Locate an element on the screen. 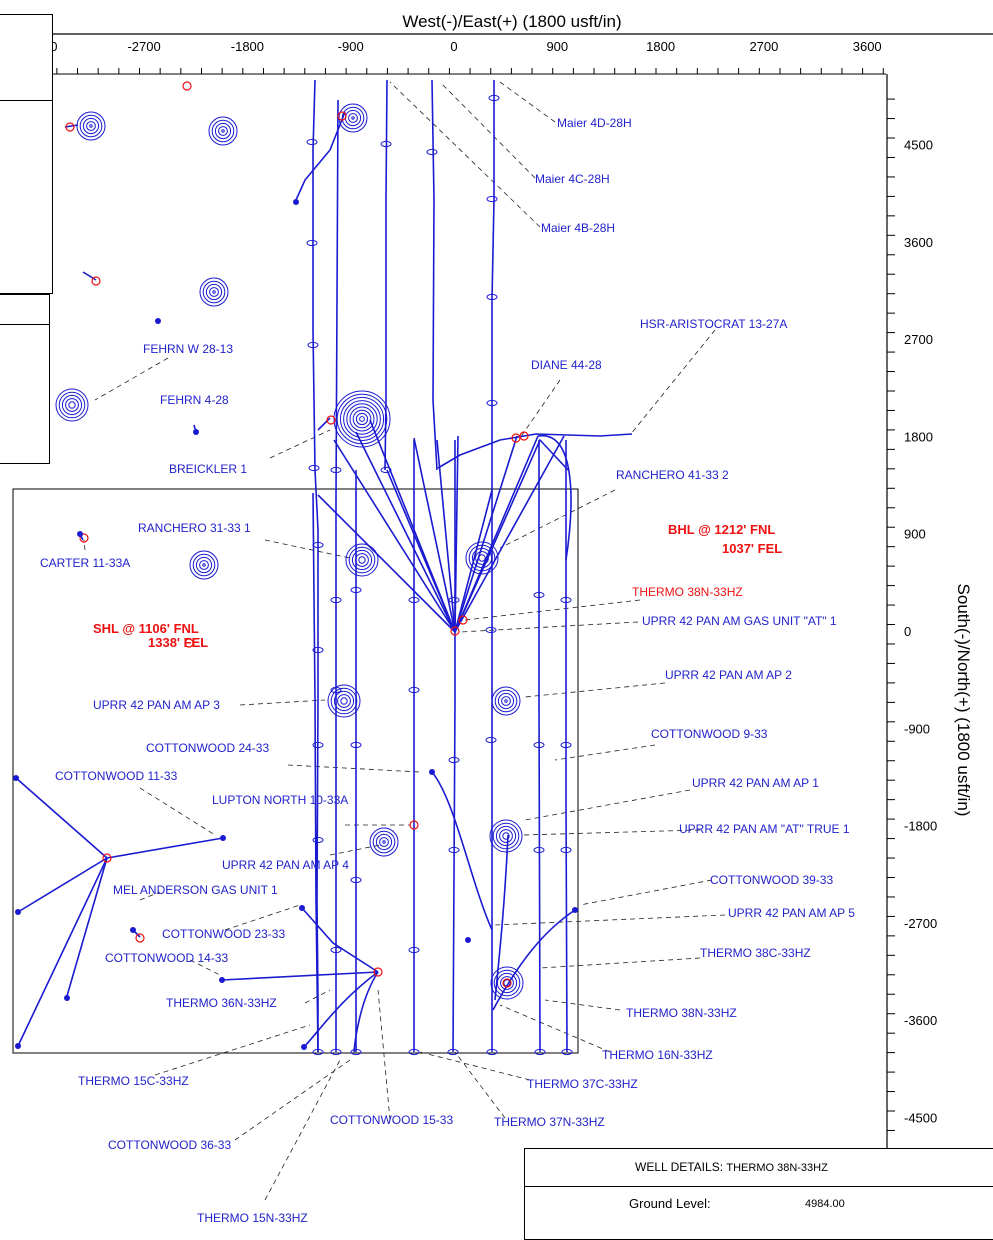 This screenshot has height=1240, width=993. y-tick-label: 4500 is located at coordinates (918, 145).